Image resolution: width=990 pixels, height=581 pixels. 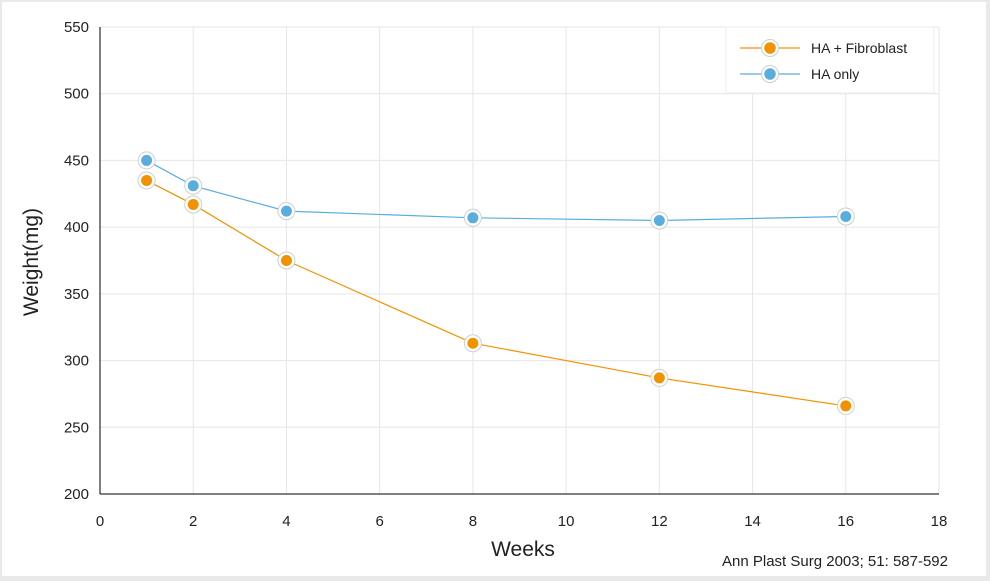 I want to click on legend-marker-ha-fibroblast-ring, so click(x=770, y=48).